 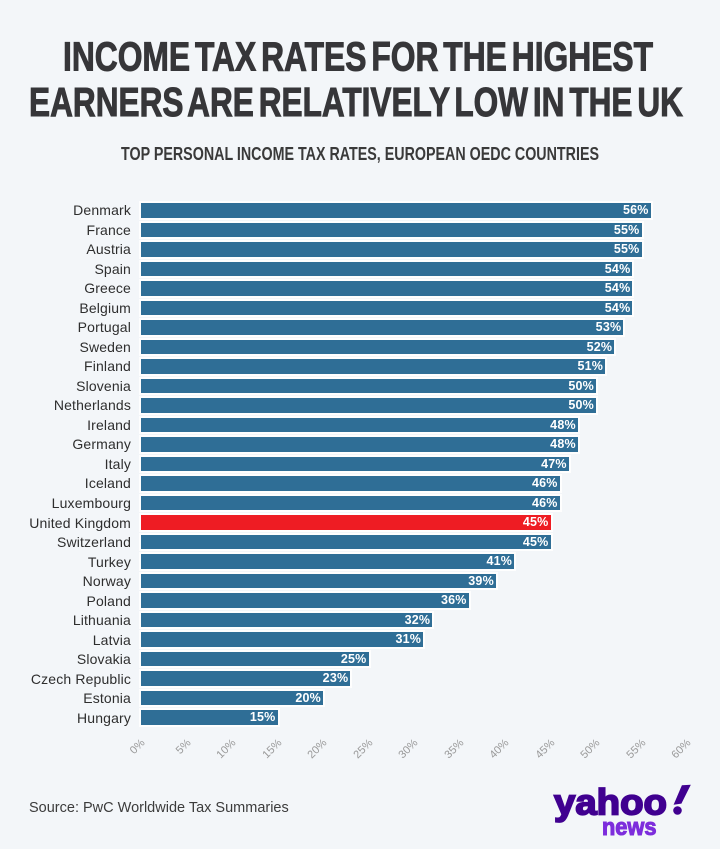 What do you see at coordinates (610, 802) in the screenshot?
I see `svg-text: yahoo` at bounding box center [610, 802].